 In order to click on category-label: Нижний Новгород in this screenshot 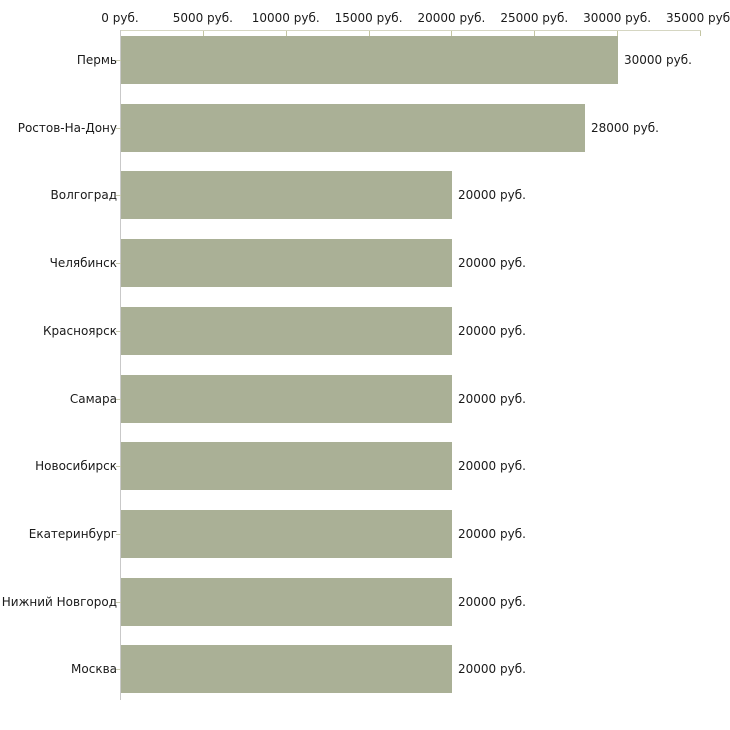, I will do `click(59, 602)`.